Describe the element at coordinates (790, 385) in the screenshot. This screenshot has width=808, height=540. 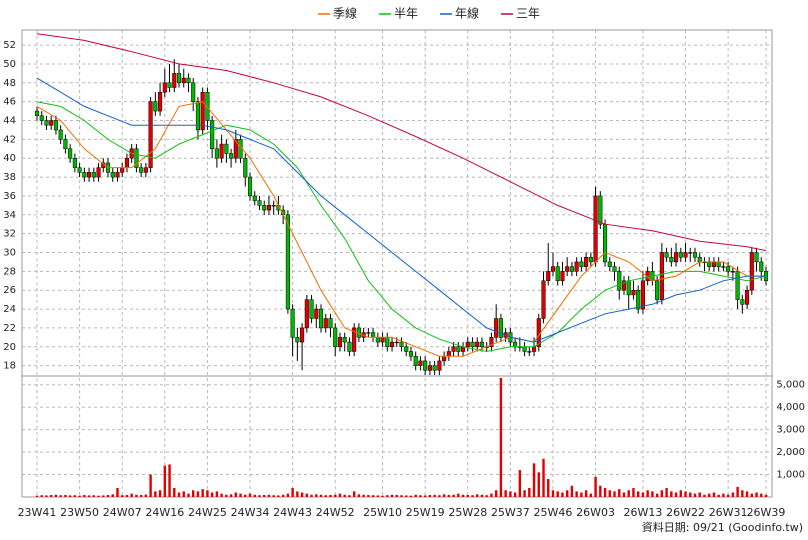
I see `y2-tick-label: 5,000` at that location.